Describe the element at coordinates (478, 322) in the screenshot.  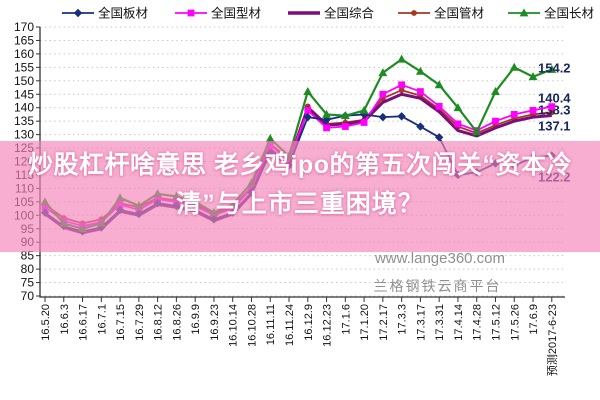
I see `x-axis-label: 17.4.28` at that location.